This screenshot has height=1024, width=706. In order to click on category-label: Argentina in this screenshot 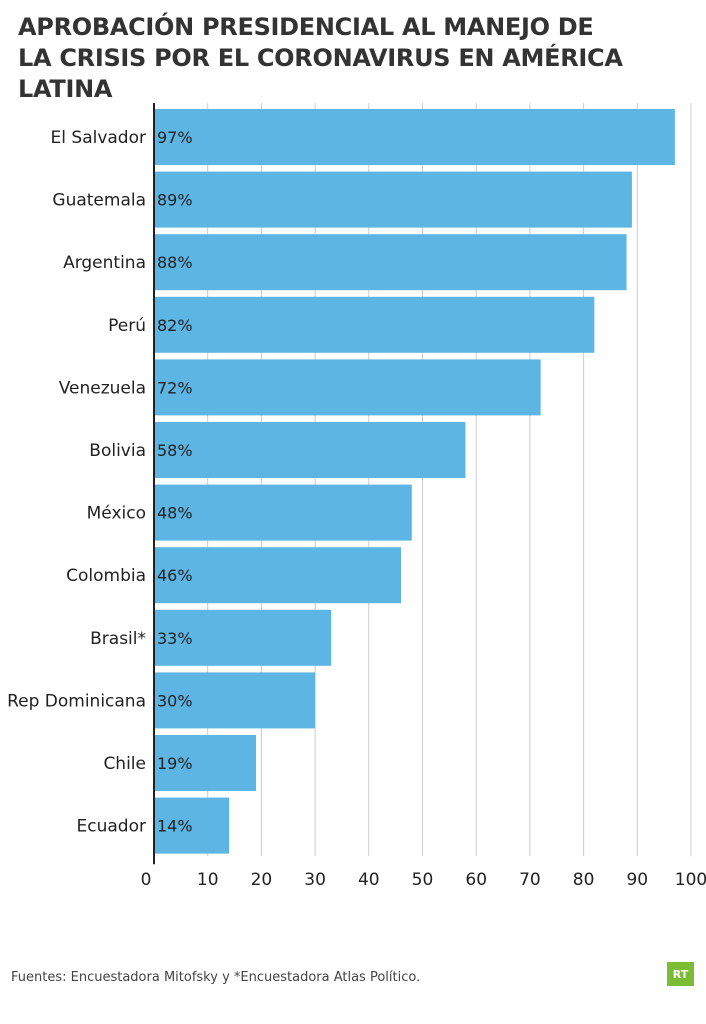, I will do `click(104, 263)`.